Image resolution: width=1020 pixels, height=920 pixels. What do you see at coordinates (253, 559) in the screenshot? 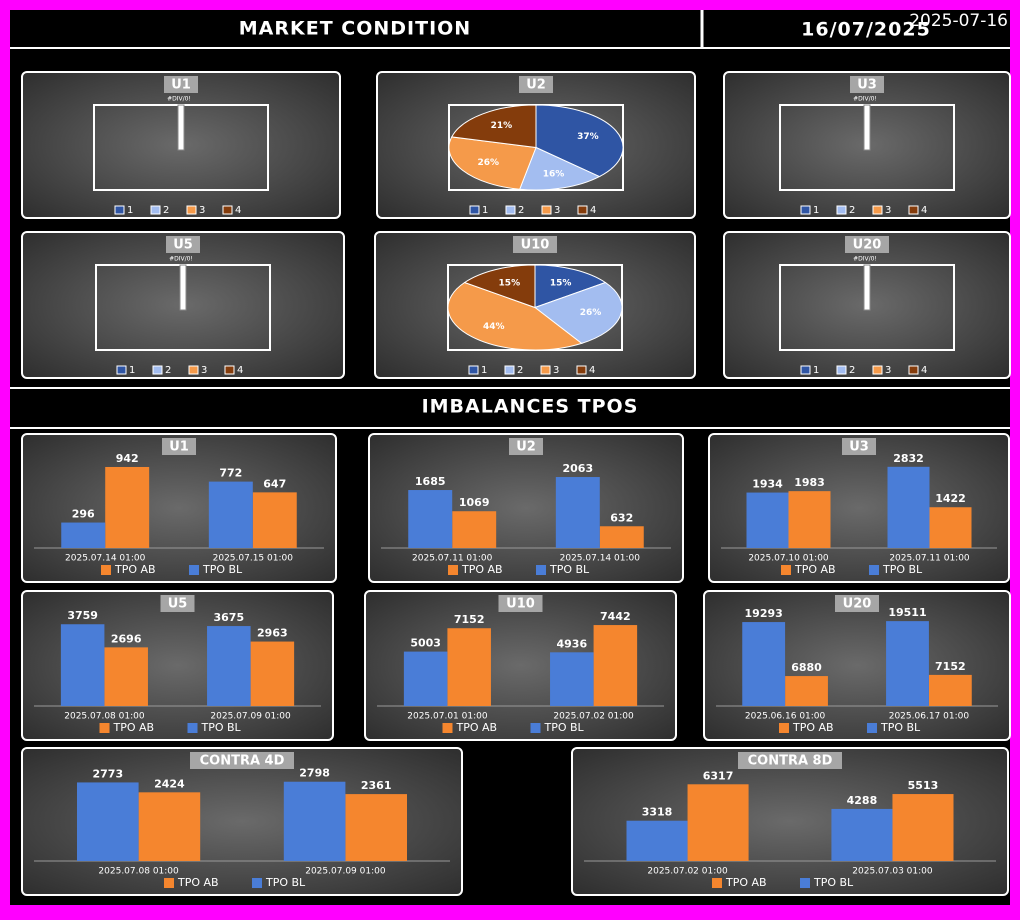
I see `x-tick-label: 2025.07.15 01:00` at bounding box center [253, 559].